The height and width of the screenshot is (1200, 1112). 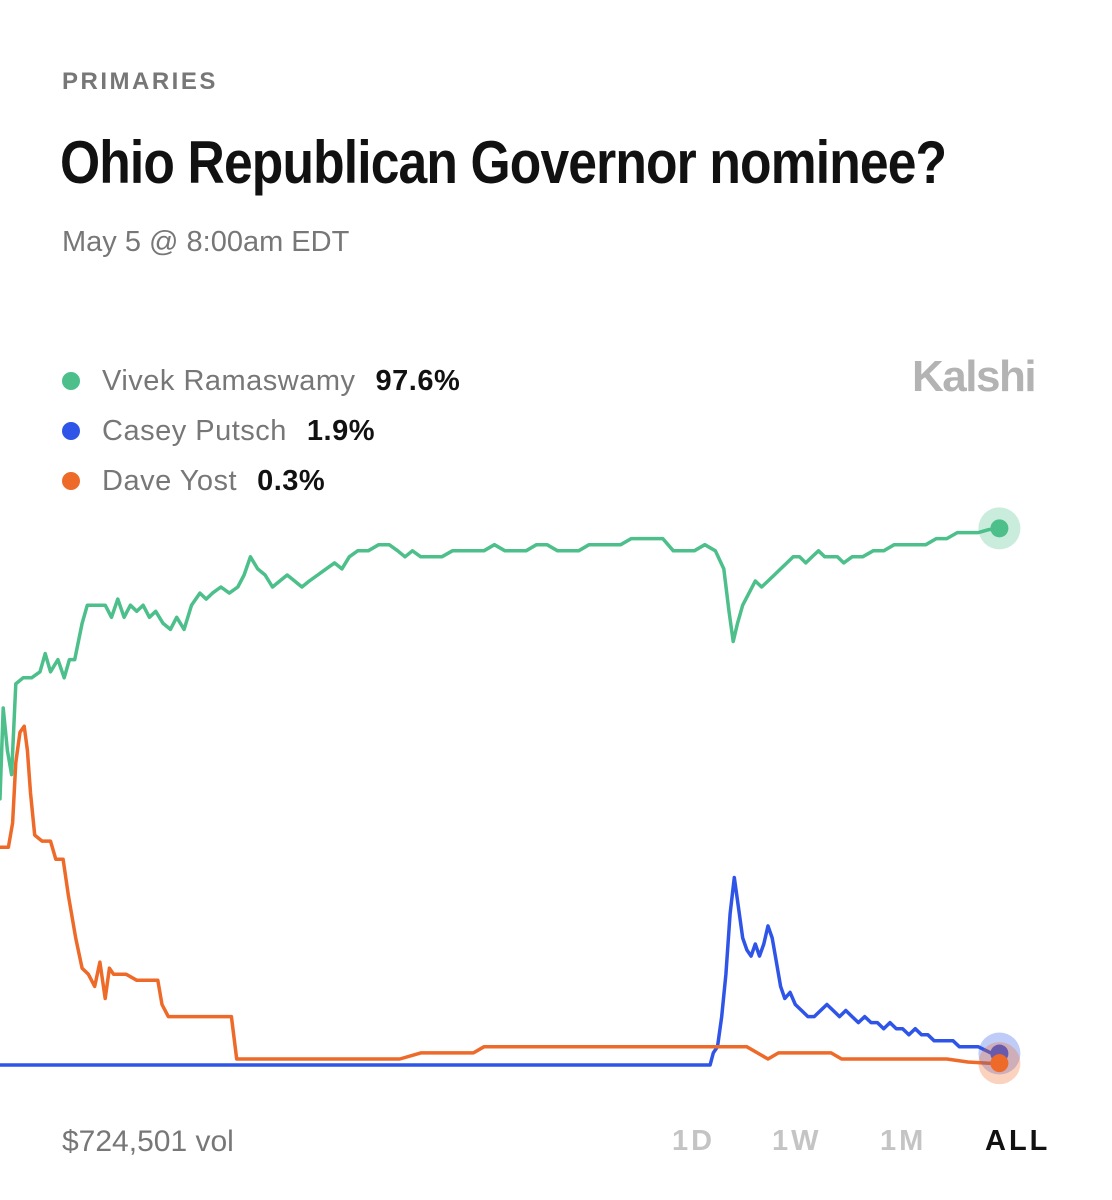 I want to click on legend-item-casey-putsch: Casey Putsch 1.9%, so click(x=261, y=431).